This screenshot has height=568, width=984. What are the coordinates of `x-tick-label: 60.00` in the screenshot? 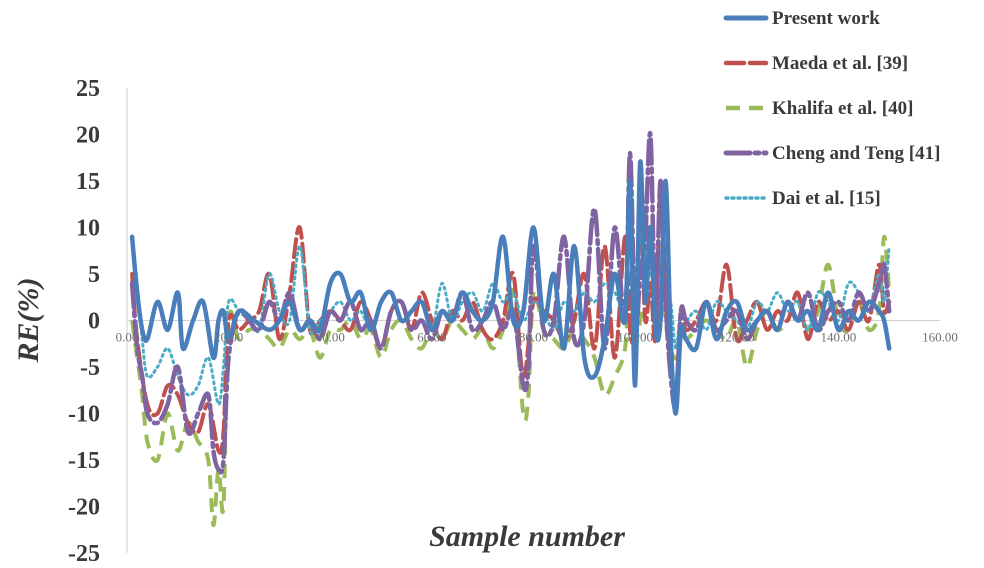 It's located at (431, 337).